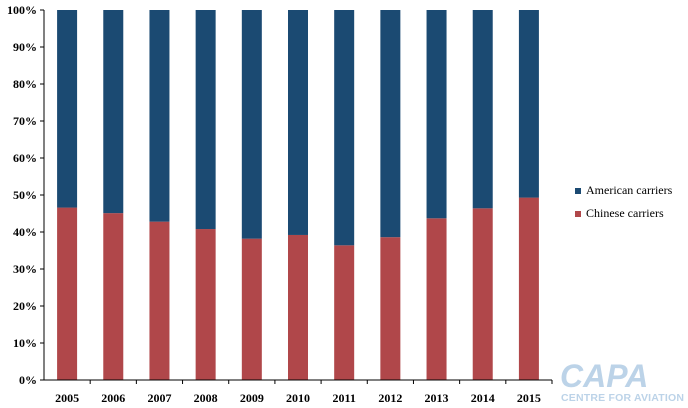  Describe the element at coordinates (529, 398) in the screenshot. I see `x-tick-label: 2015` at that location.